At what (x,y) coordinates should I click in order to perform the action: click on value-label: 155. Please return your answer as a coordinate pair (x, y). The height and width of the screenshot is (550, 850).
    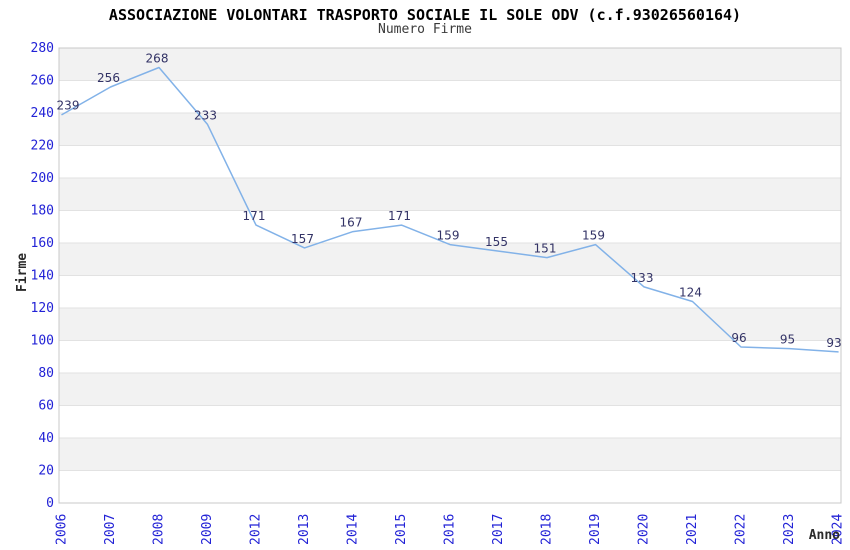
    Looking at the image, I should click on (496, 242).